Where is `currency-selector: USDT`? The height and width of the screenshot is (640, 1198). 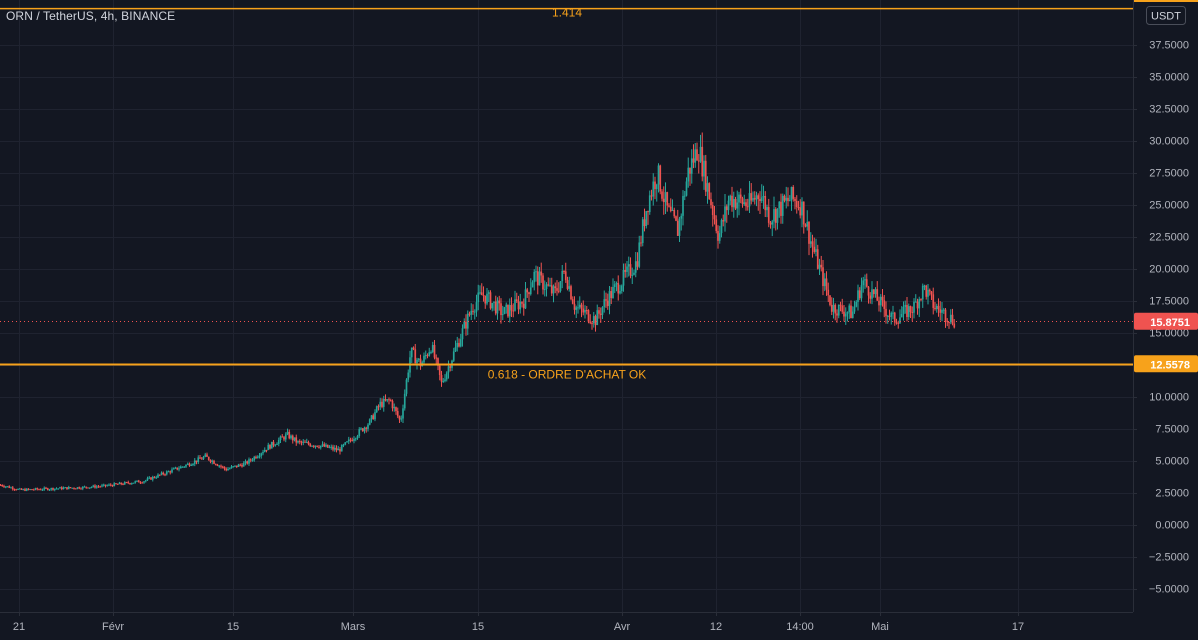
currency-selector: USDT is located at coordinates (1166, 15).